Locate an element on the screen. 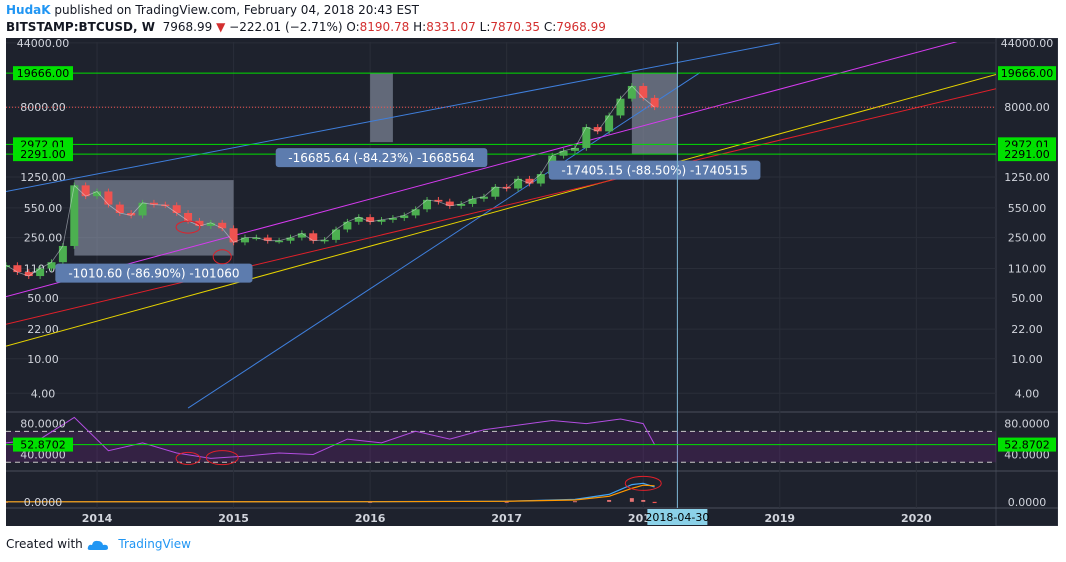 The width and height of the screenshot is (1066, 562). close-label: C: is located at coordinates (550, 27).